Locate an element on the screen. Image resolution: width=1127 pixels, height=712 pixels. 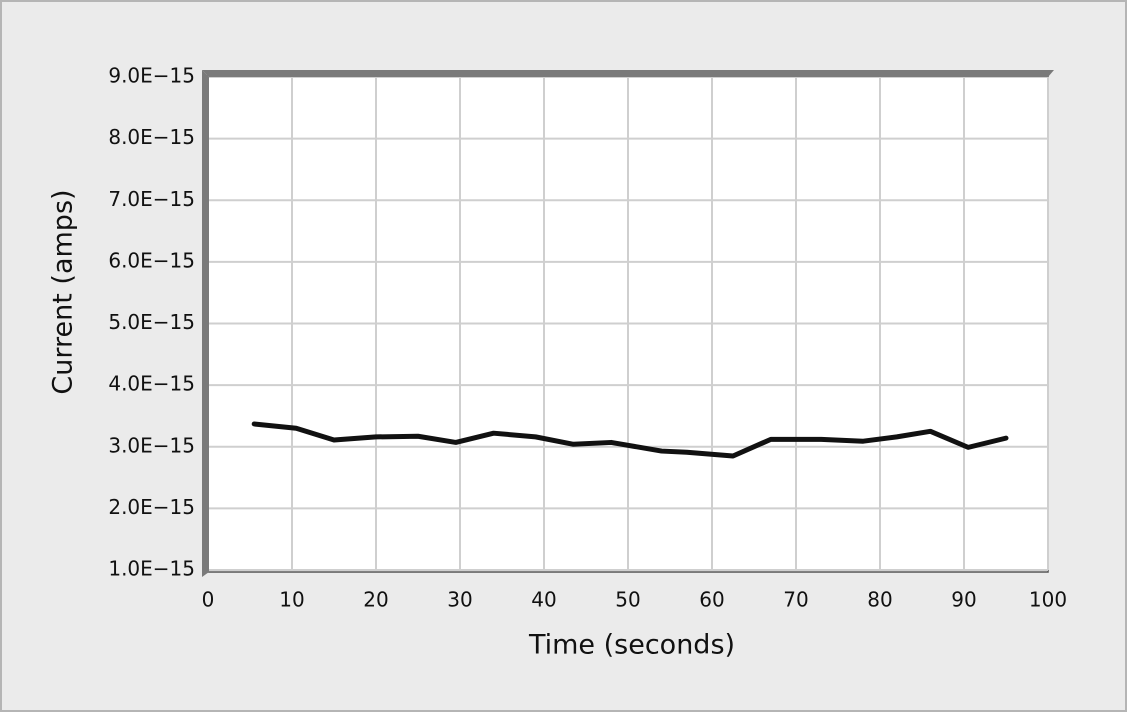
x-tick-label: 50 is located at coordinates (627, 600).